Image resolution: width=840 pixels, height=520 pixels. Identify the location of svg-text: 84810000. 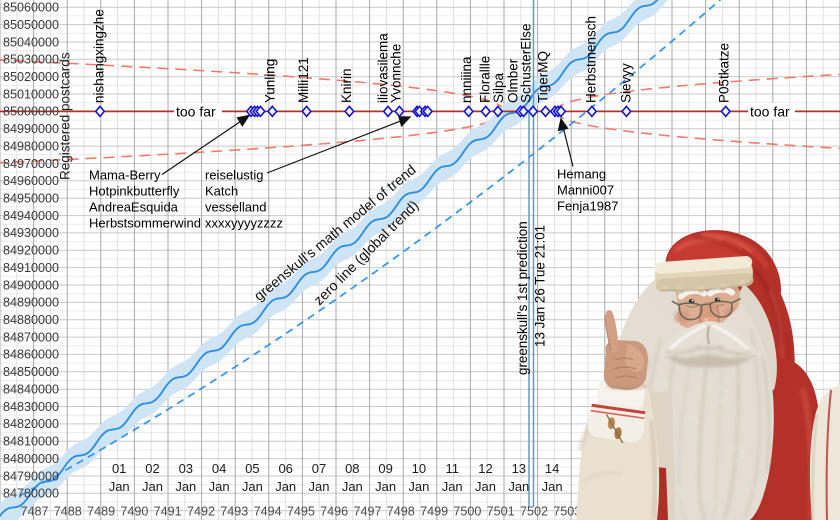
(31, 442).